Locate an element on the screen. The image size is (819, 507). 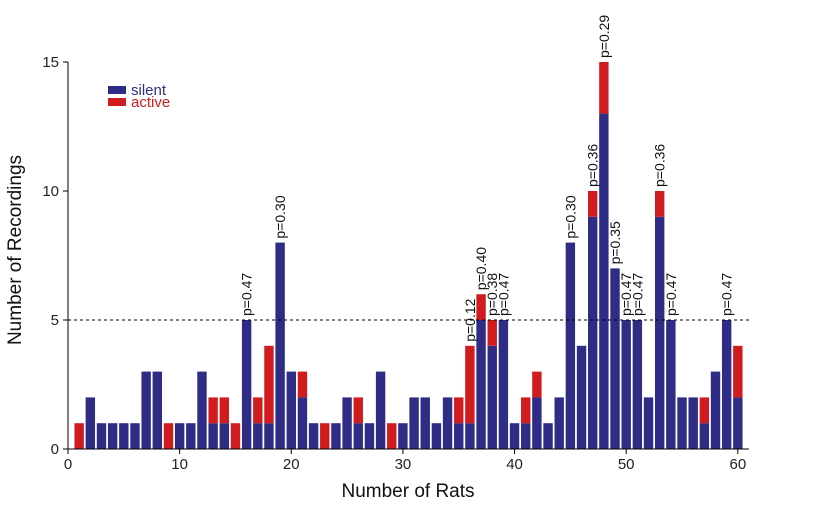
p-value-annotation-19: p=0.30 is located at coordinates (280, 216).